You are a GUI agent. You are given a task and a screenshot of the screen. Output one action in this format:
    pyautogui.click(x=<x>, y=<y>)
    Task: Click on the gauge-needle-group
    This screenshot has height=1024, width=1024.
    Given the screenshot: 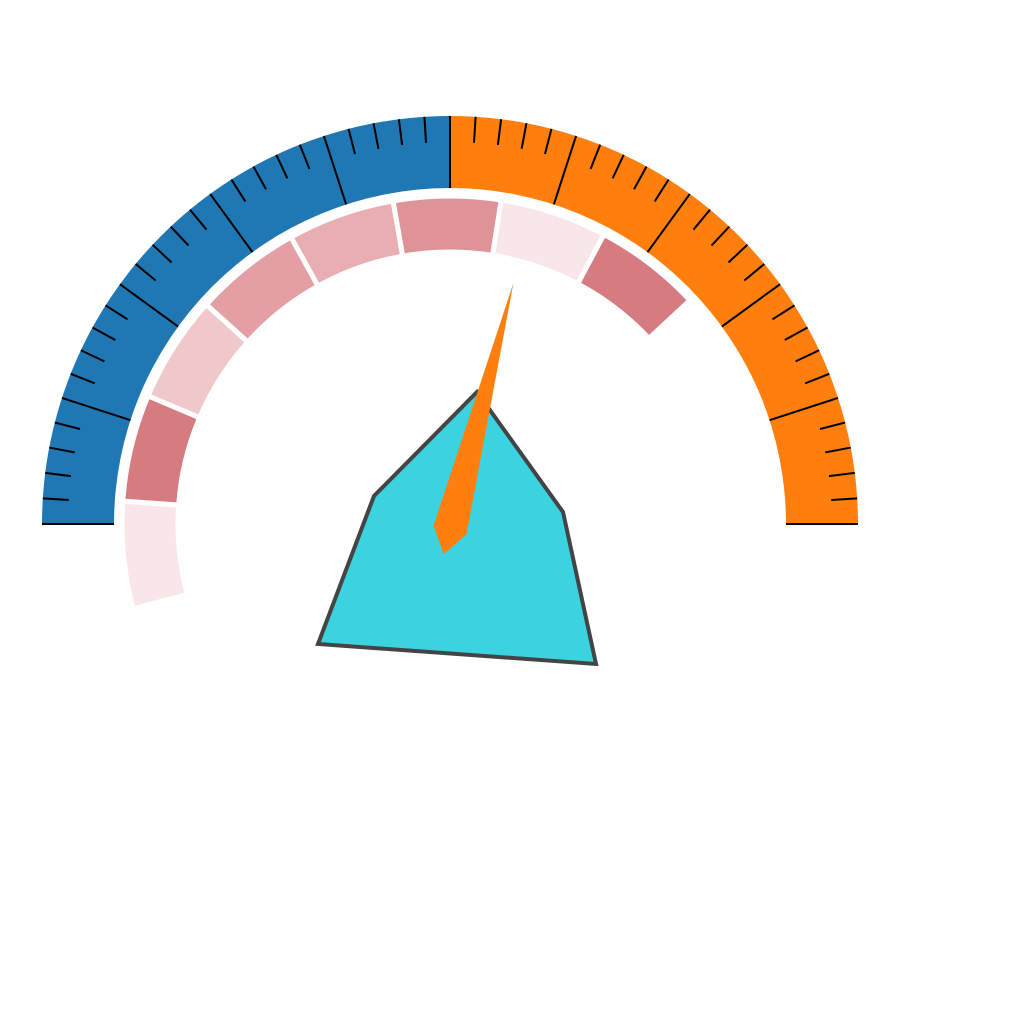 What is the action you would take?
    pyautogui.click(x=473, y=419)
    